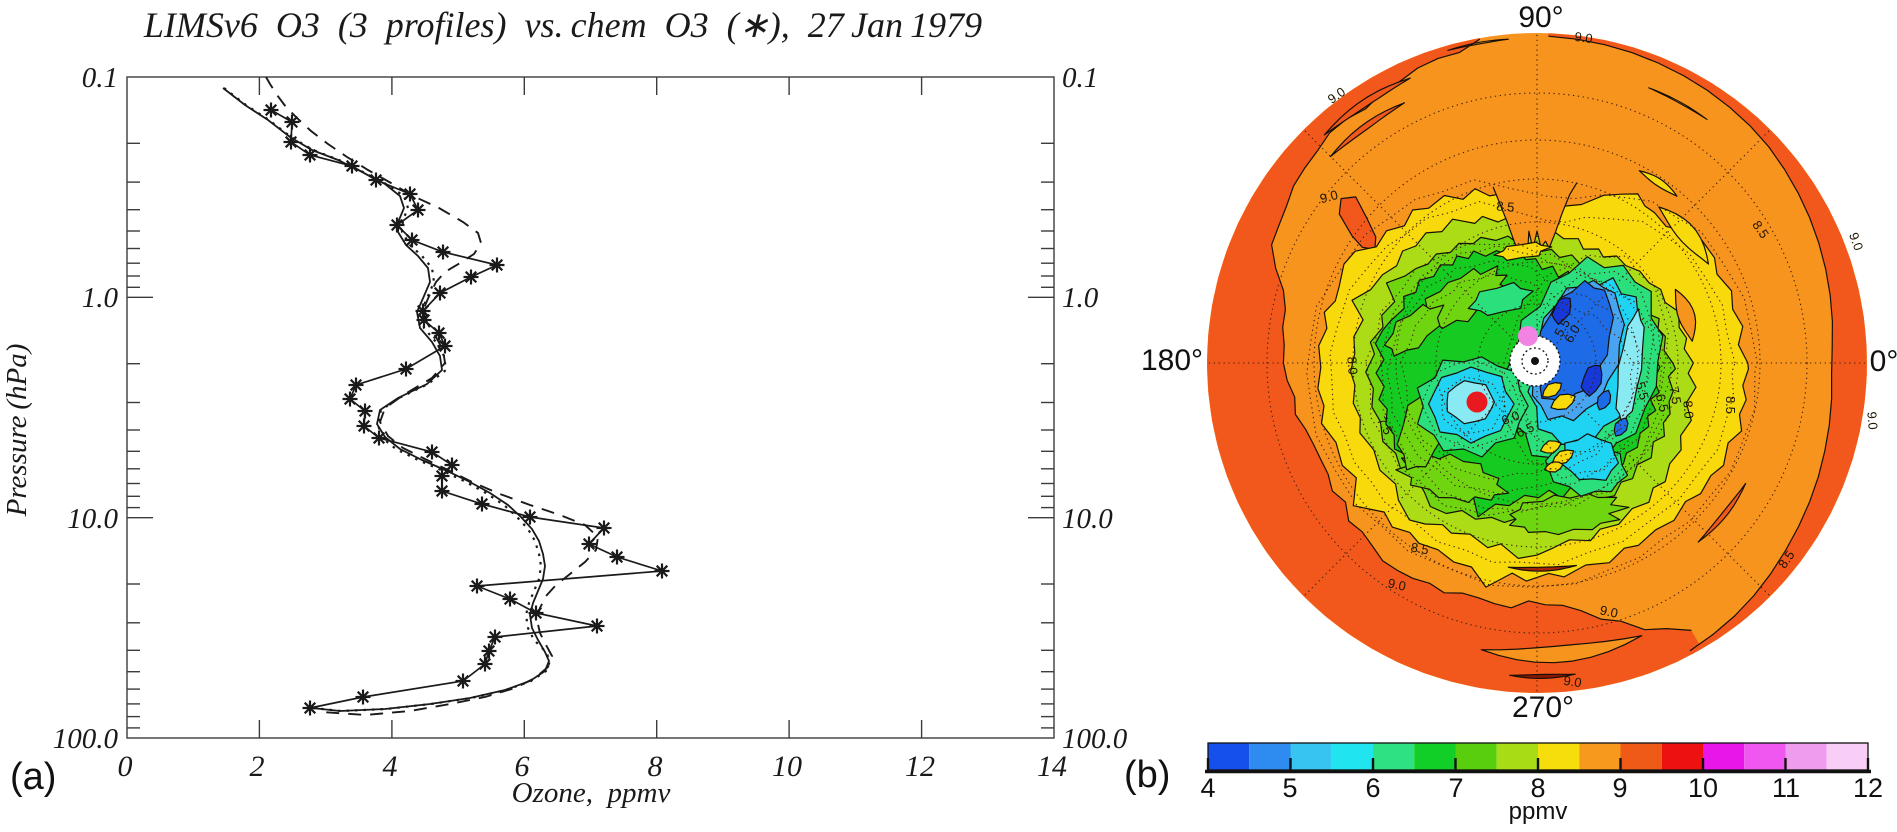 This screenshot has width=1897, height=832. What do you see at coordinates (1052, 766) in the screenshot?
I see `svg-text: 14` at bounding box center [1052, 766].